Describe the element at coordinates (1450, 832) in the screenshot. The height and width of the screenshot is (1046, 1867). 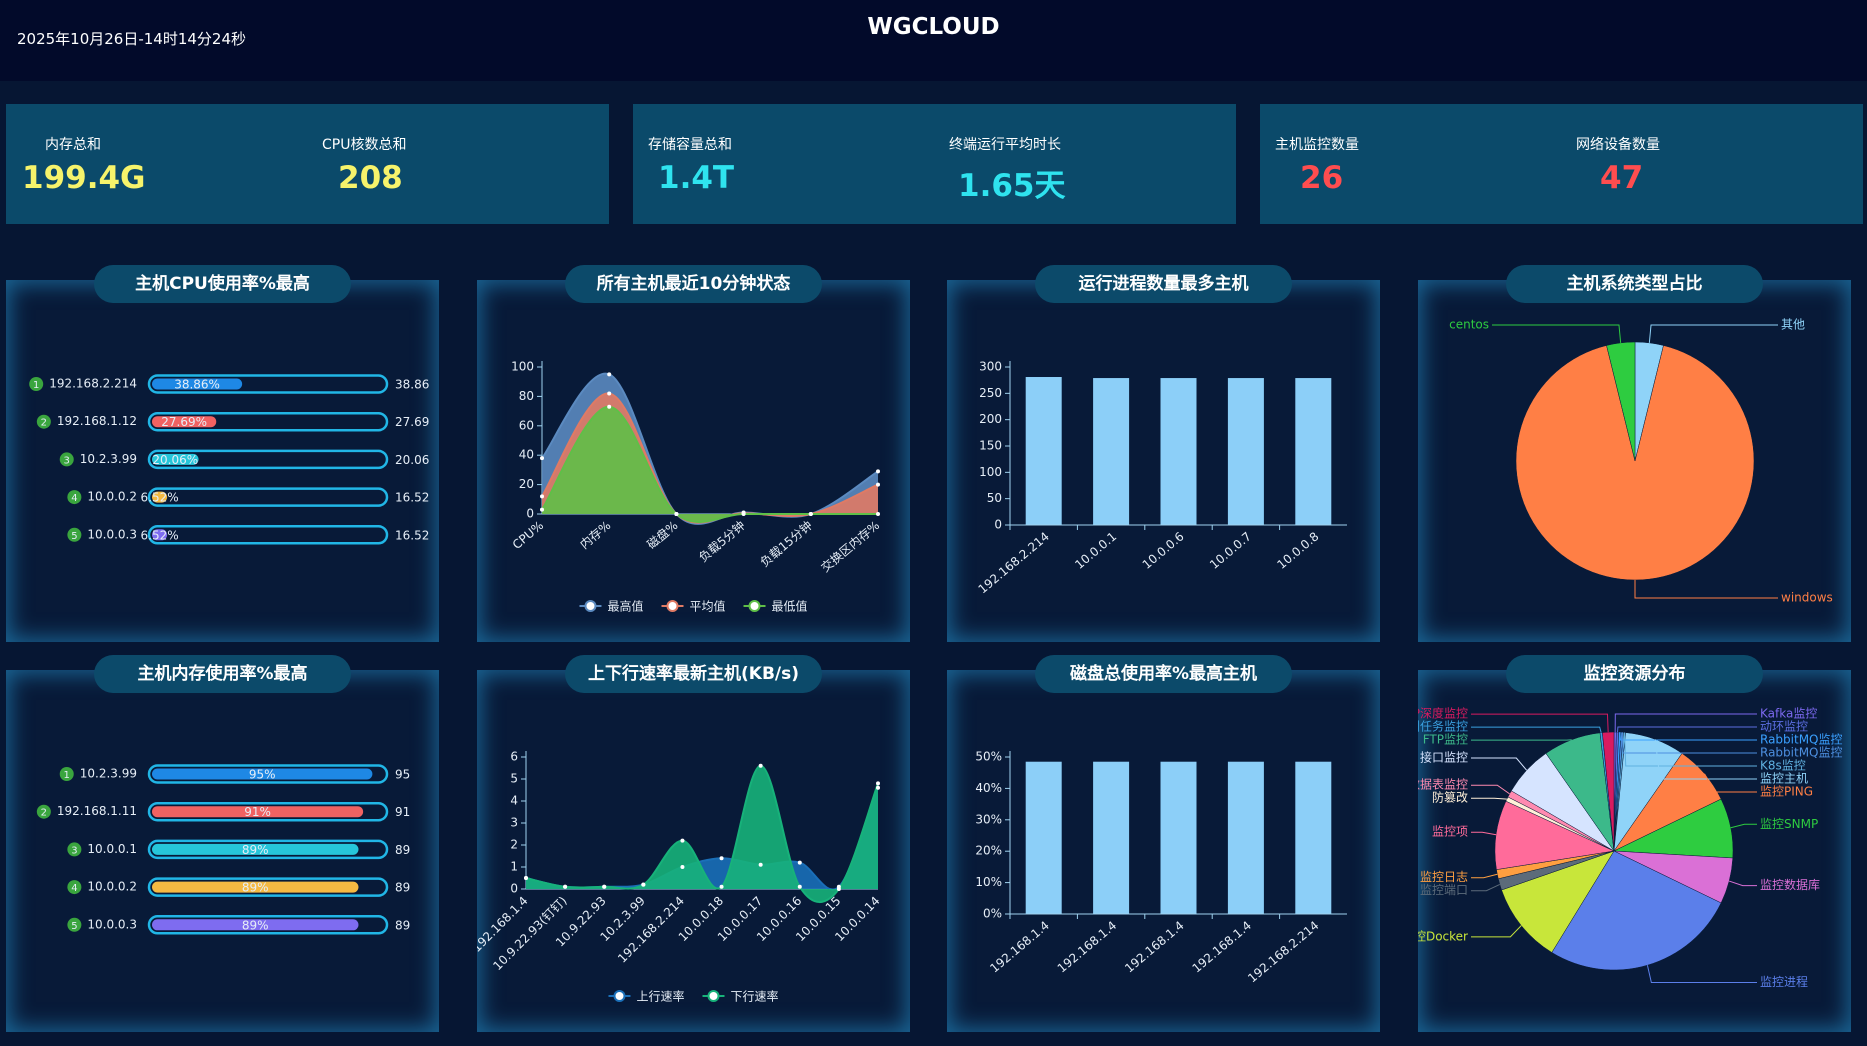
I see `slice-label: 监控项` at that location.